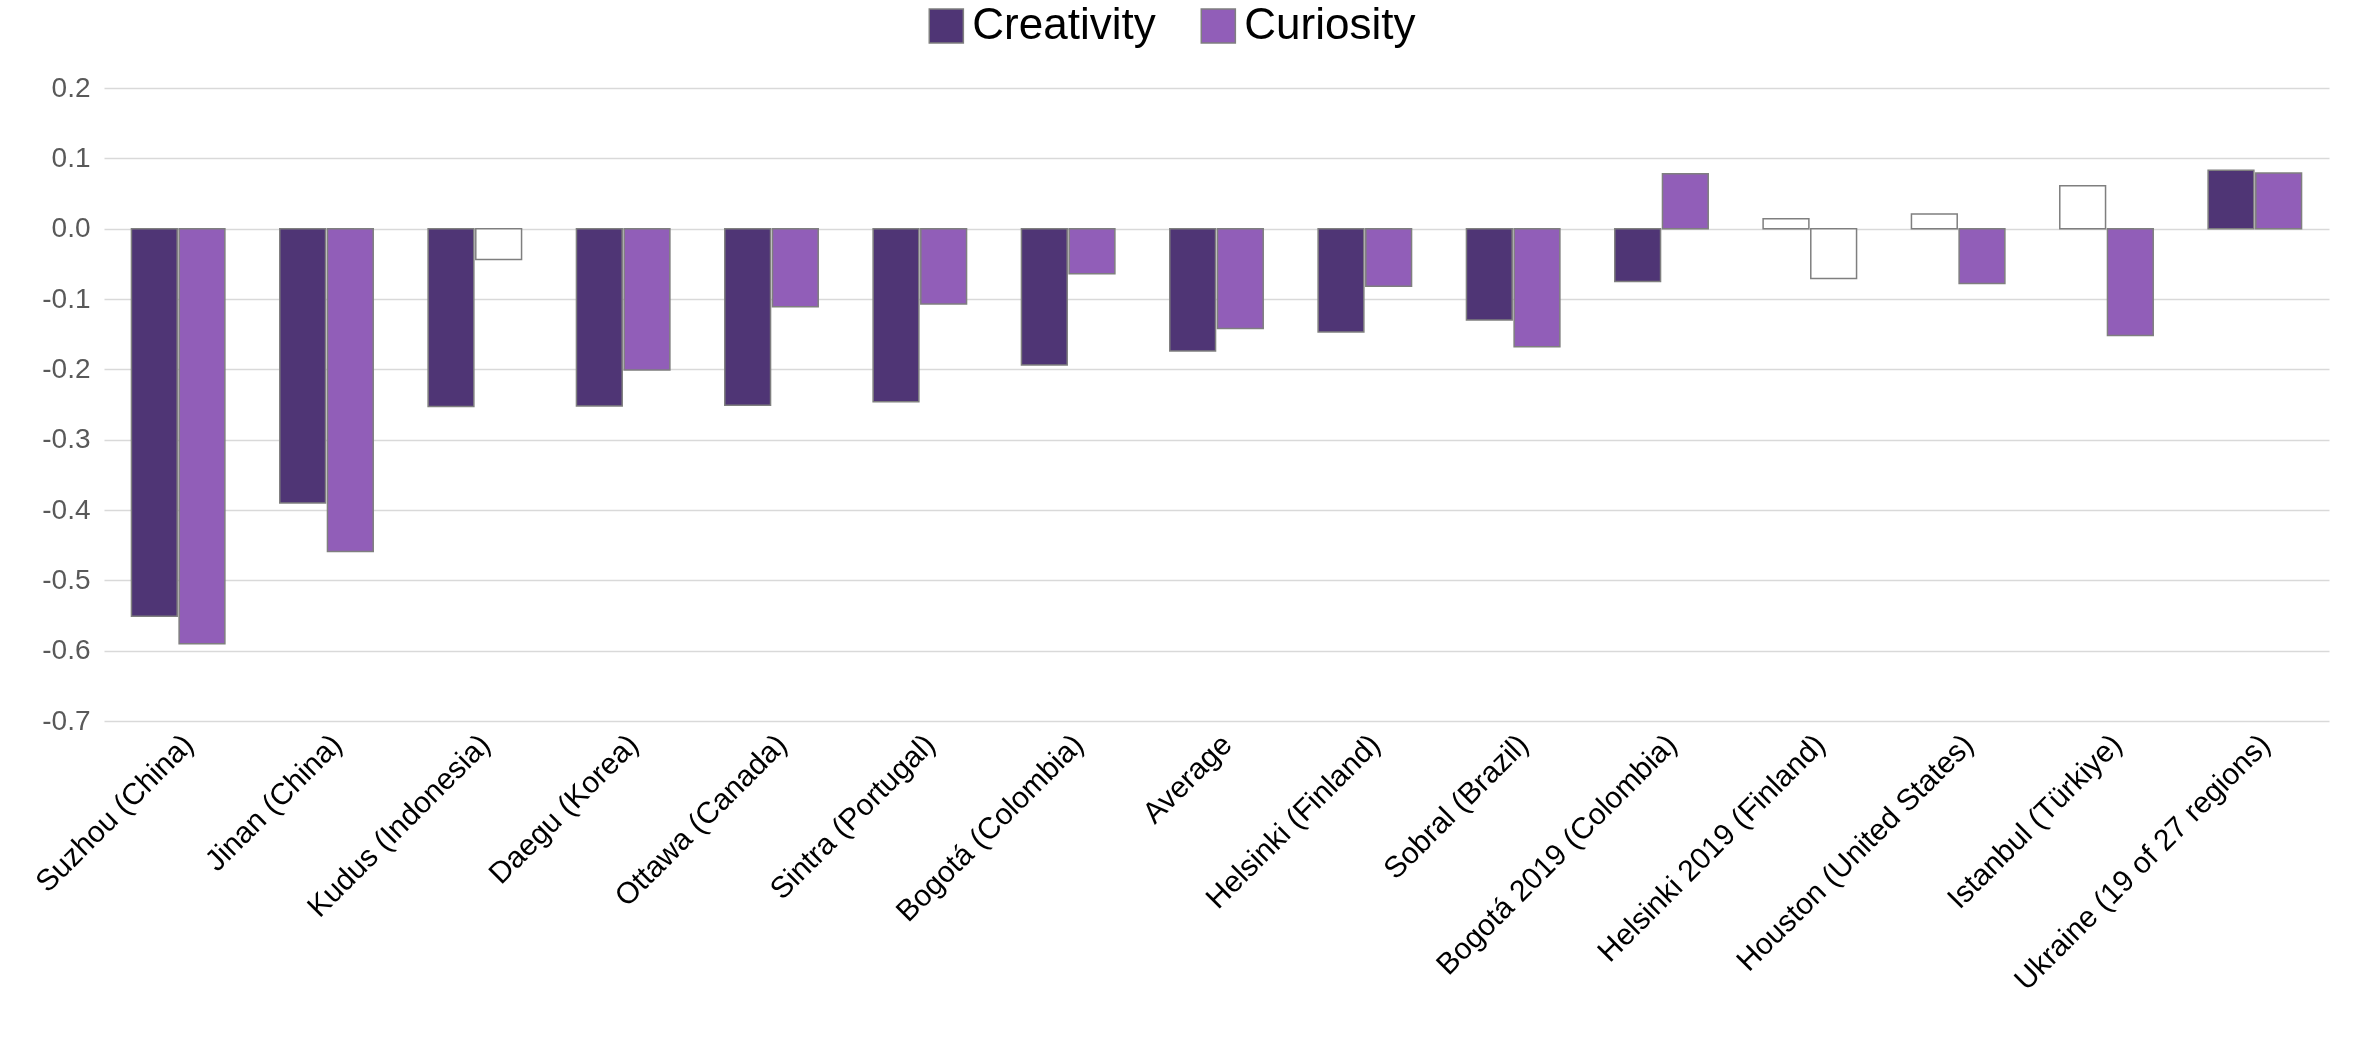 Image resolution: width=2356 pixels, height=1055 pixels. I want to click on y-tick-label: -0.5, so click(66, 579).